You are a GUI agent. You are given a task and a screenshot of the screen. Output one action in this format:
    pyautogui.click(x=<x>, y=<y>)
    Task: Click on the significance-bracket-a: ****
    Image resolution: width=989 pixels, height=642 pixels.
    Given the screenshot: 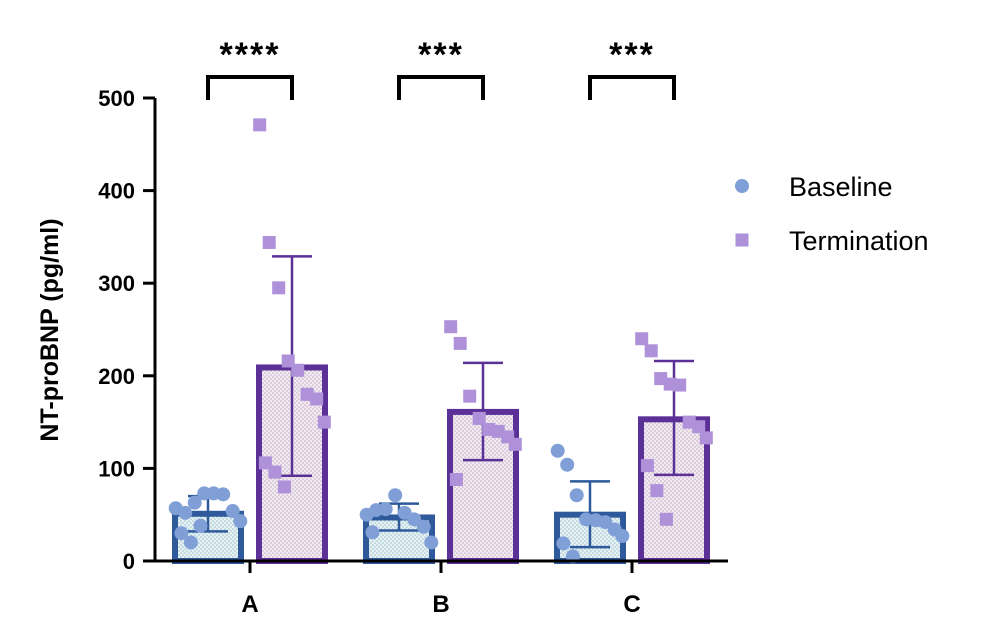 What is the action you would take?
    pyautogui.click(x=250, y=68)
    